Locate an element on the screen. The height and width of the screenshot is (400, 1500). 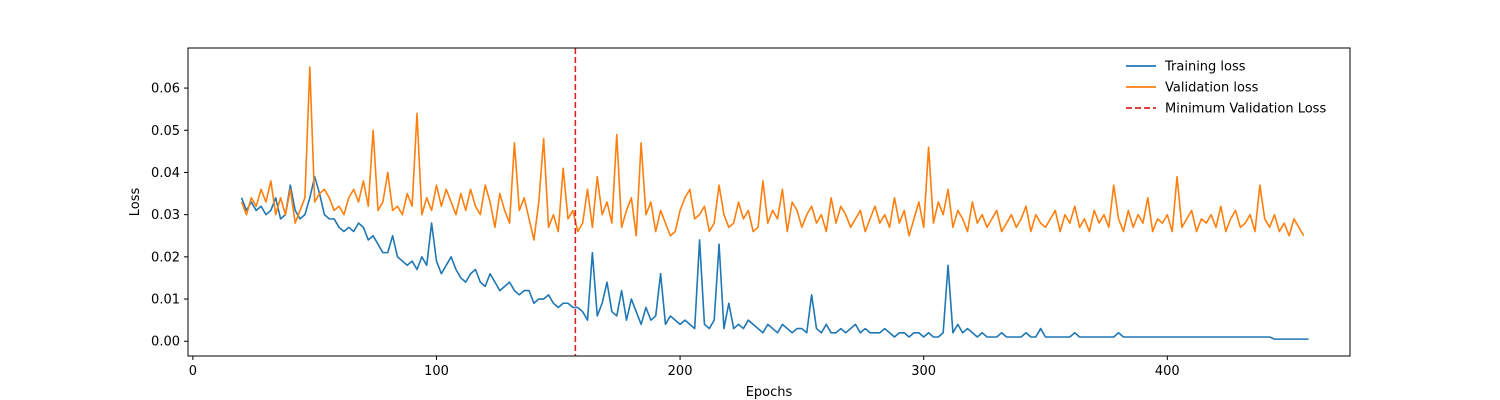
x-tick-label: 0 is located at coordinates (193, 371).